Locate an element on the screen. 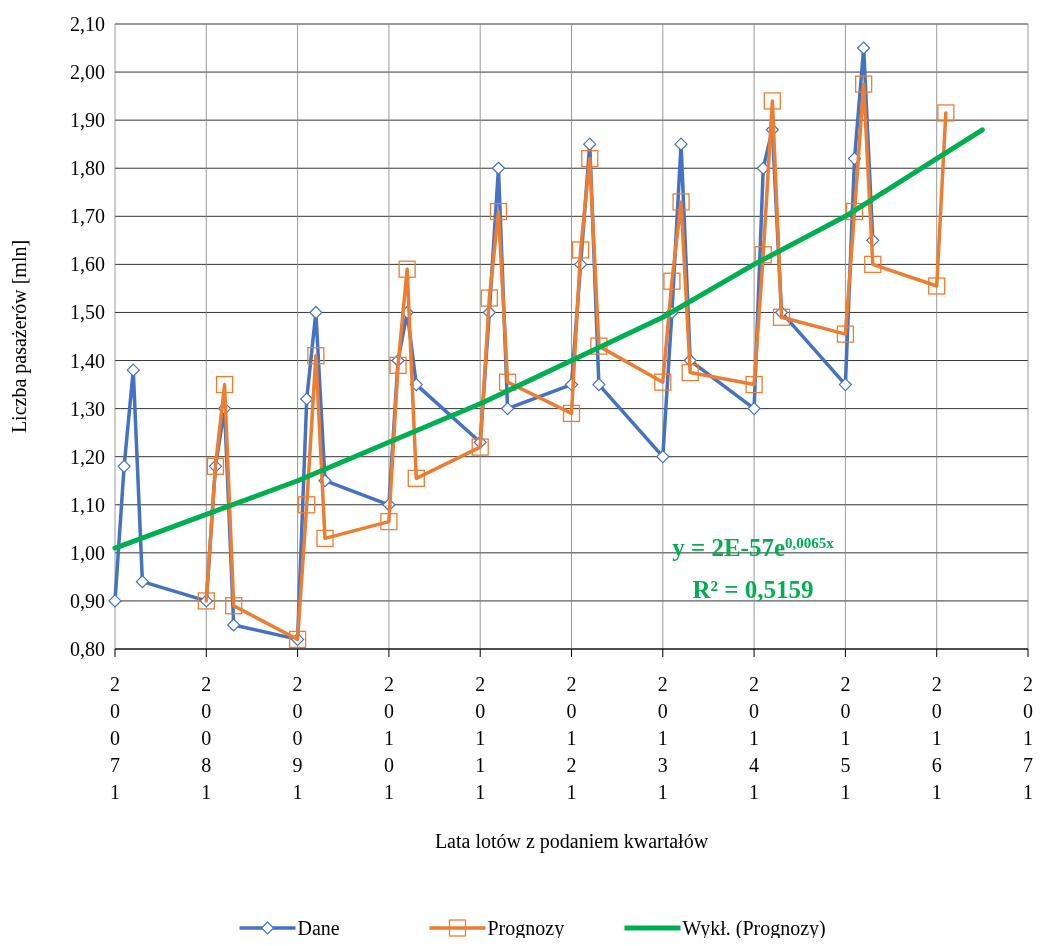 The image size is (1054, 946). y-tick-label: 1,10 is located at coordinates (87, 504).